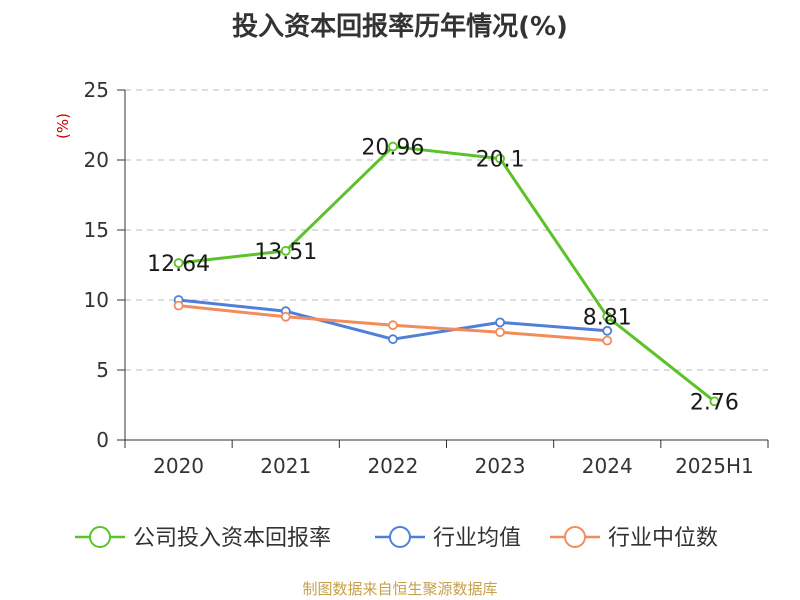 This screenshot has width=800, height=600. What do you see at coordinates (400, 589) in the screenshot?
I see `source-note: 制图数据来自恒生聚源数据库` at bounding box center [400, 589].